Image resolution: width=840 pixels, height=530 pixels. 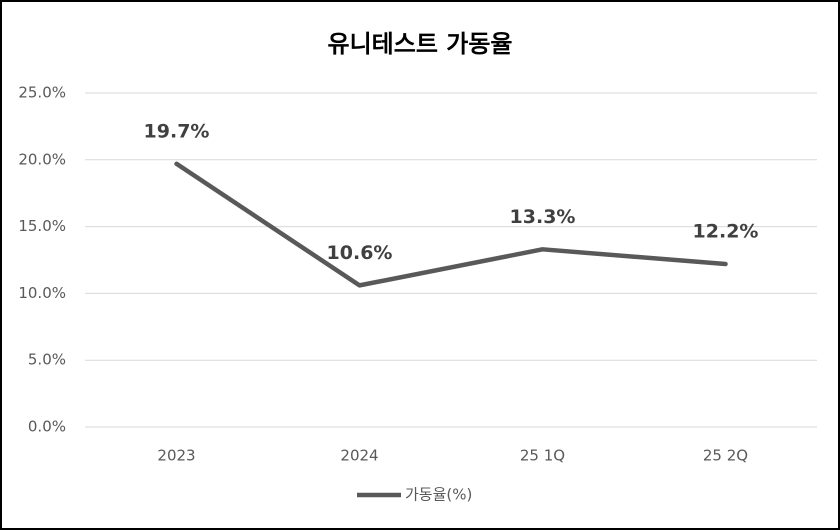 I want to click on data-label: 12.2%, so click(x=726, y=232).